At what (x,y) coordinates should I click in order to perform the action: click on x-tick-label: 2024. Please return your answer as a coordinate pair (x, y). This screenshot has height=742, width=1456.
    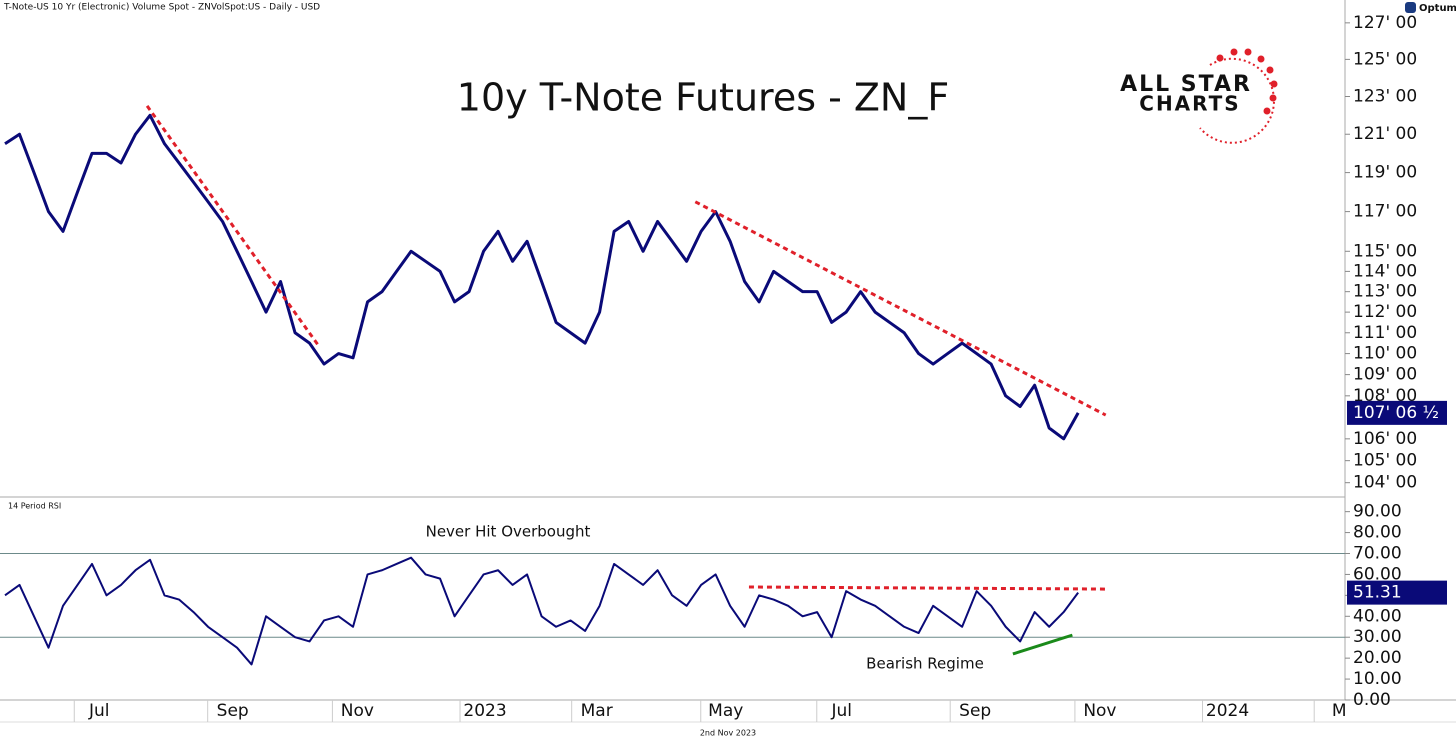
    Looking at the image, I should click on (1227, 711).